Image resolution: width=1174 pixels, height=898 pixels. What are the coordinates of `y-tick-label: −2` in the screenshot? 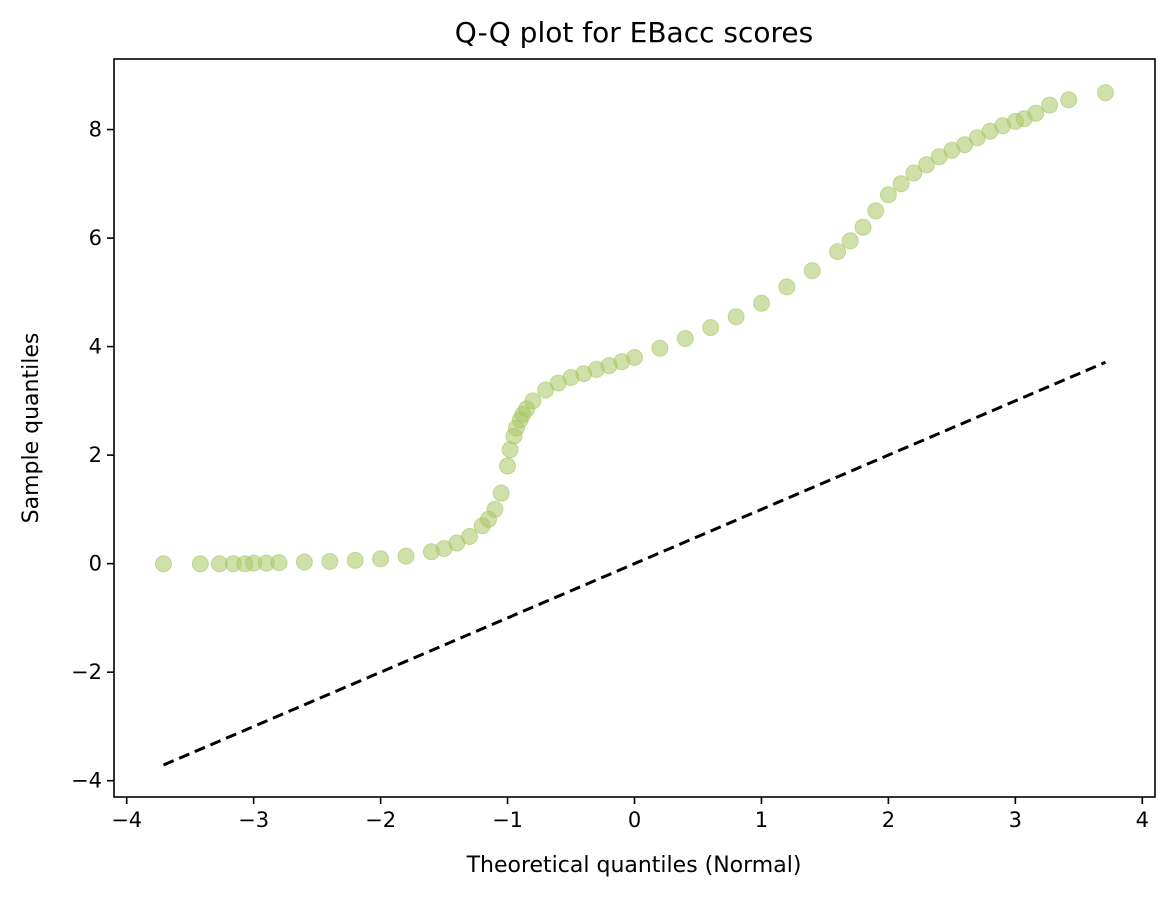 It's located at (86, 672).